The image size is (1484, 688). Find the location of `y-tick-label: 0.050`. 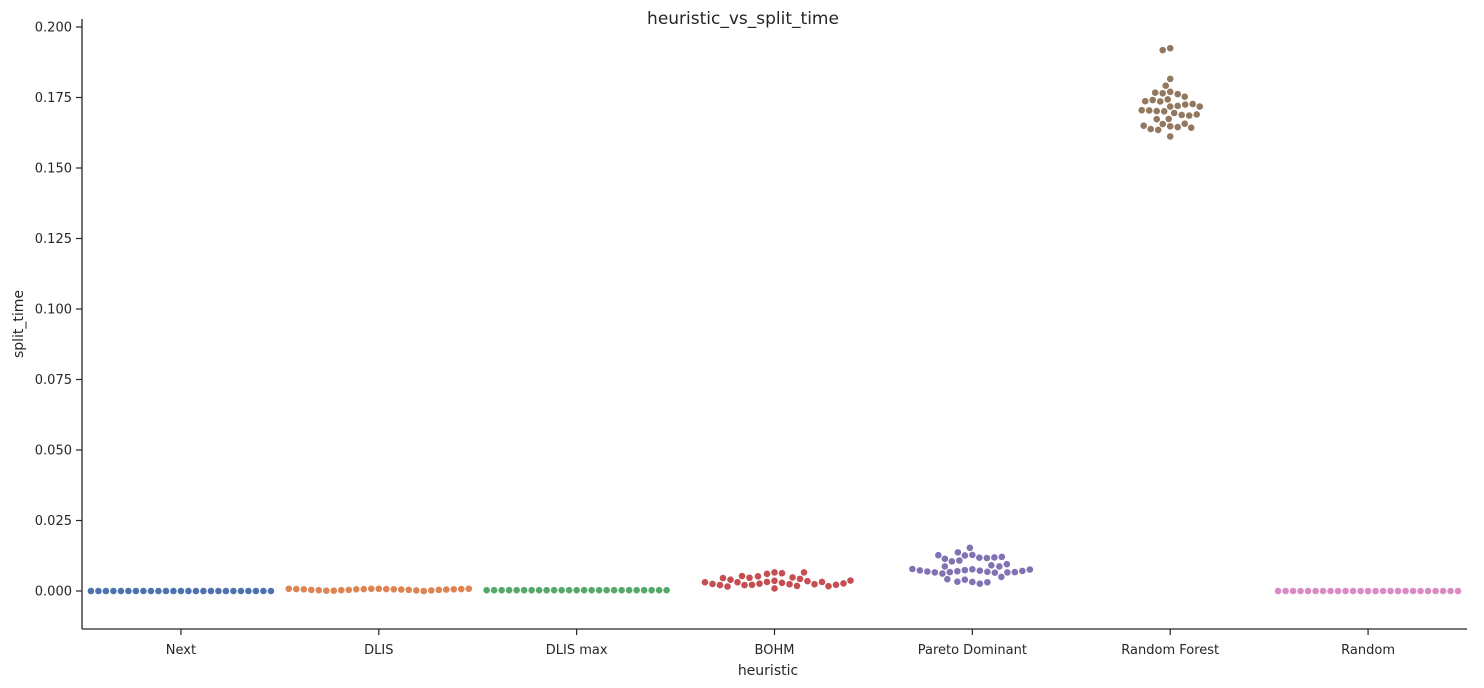

y-tick-label: 0.050 is located at coordinates (53, 451).